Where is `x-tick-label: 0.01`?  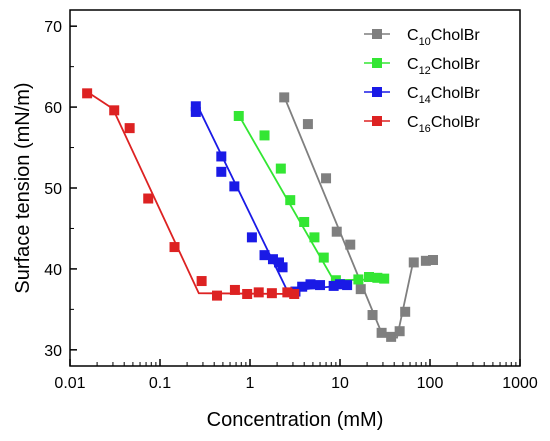 x-tick-label: 0.01 is located at coordinates (69, 383).